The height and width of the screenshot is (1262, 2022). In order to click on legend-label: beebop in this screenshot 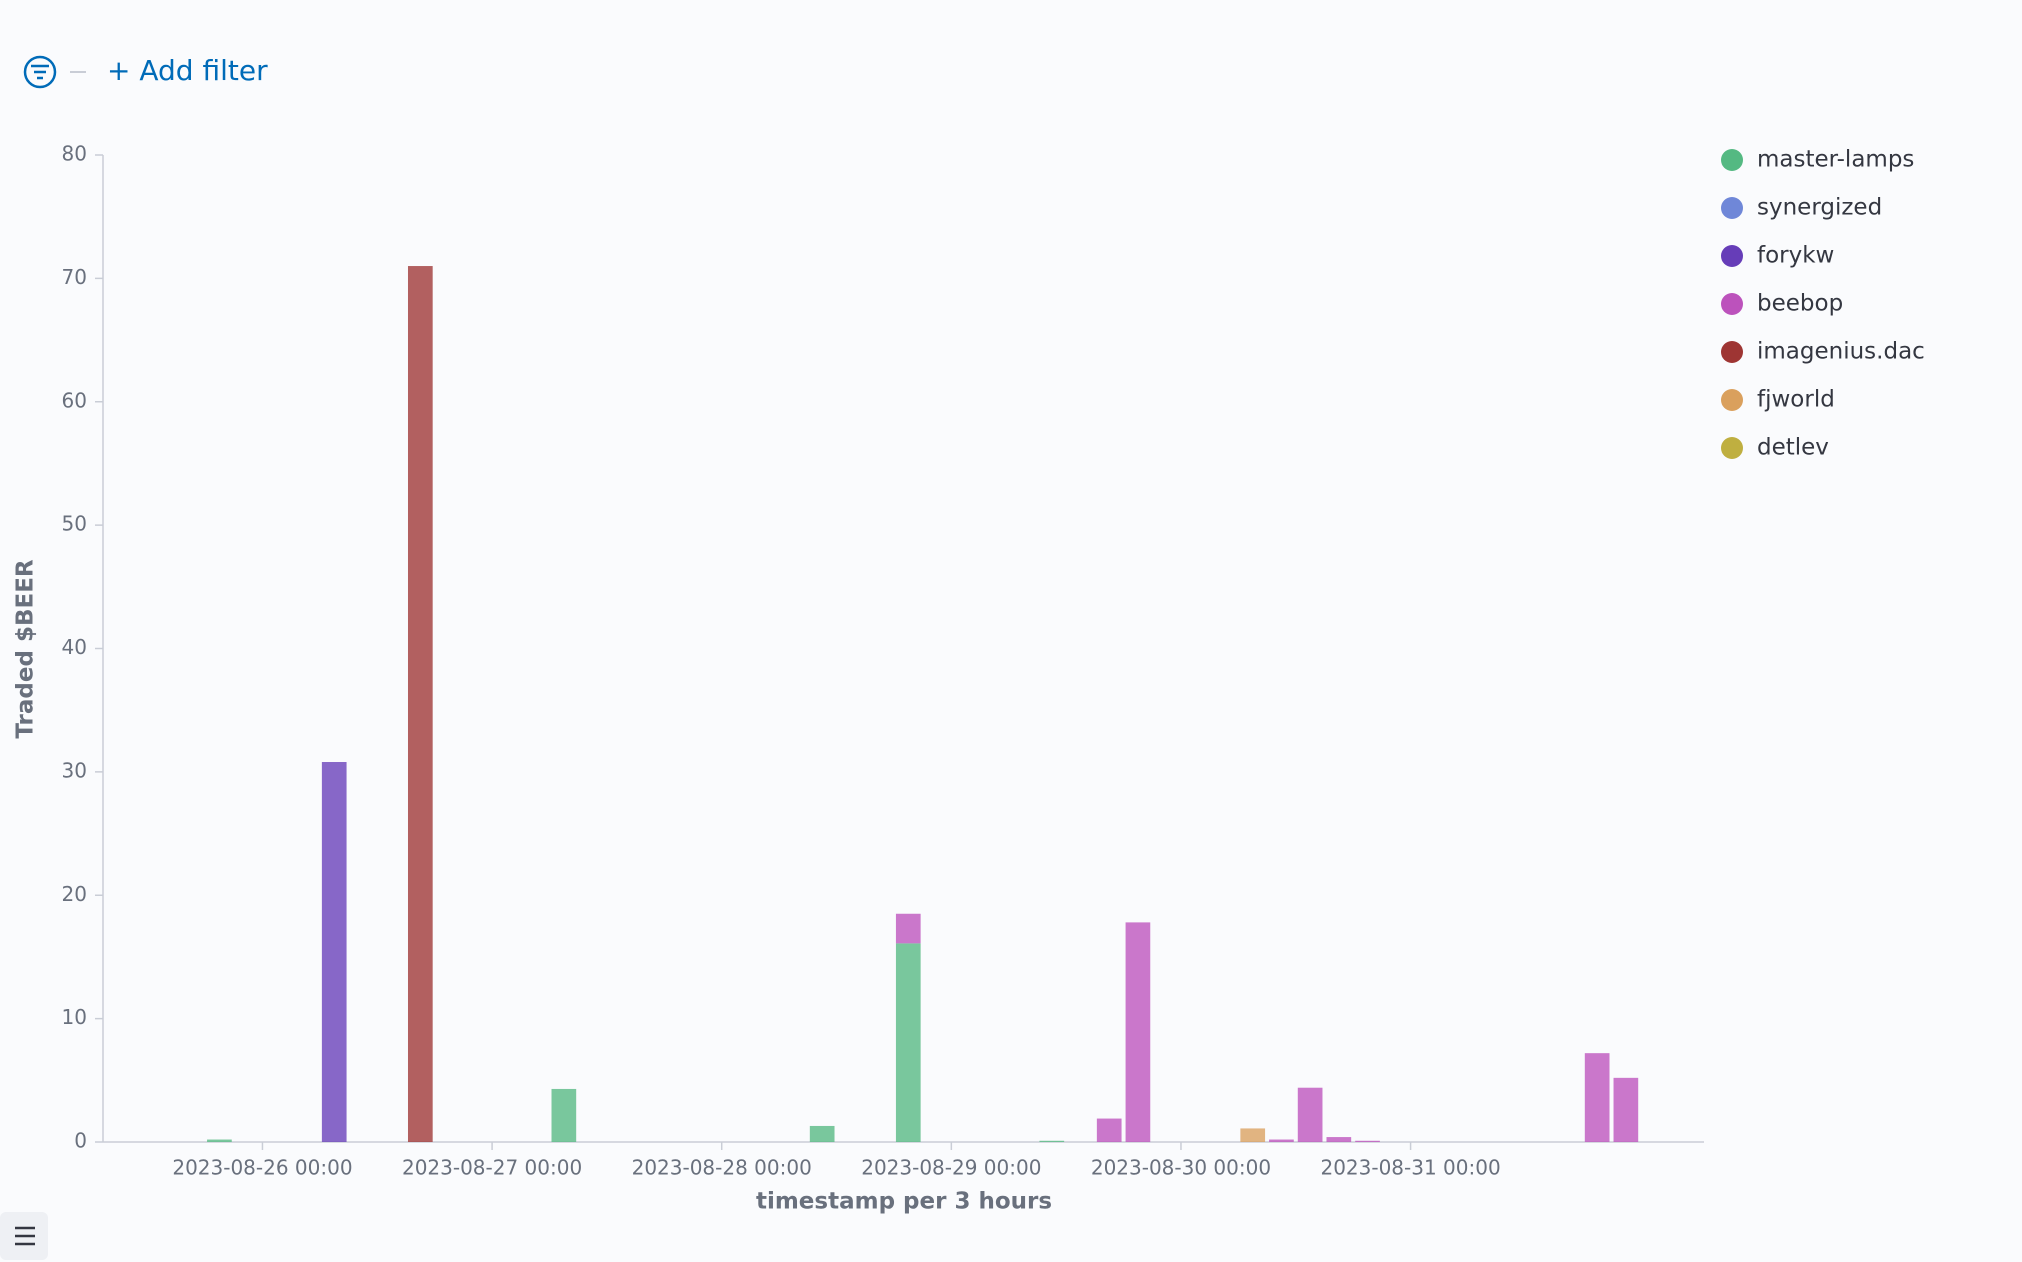, I will do `click(1800, 304)`.